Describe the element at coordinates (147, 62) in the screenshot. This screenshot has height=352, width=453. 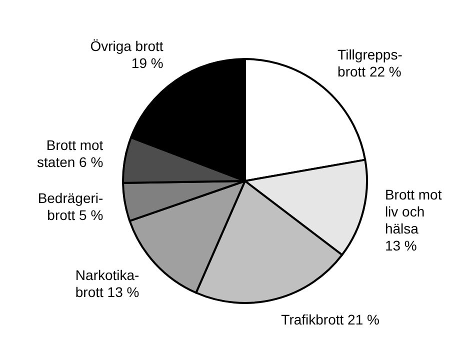
I see `data-label: 19 %` at that location.